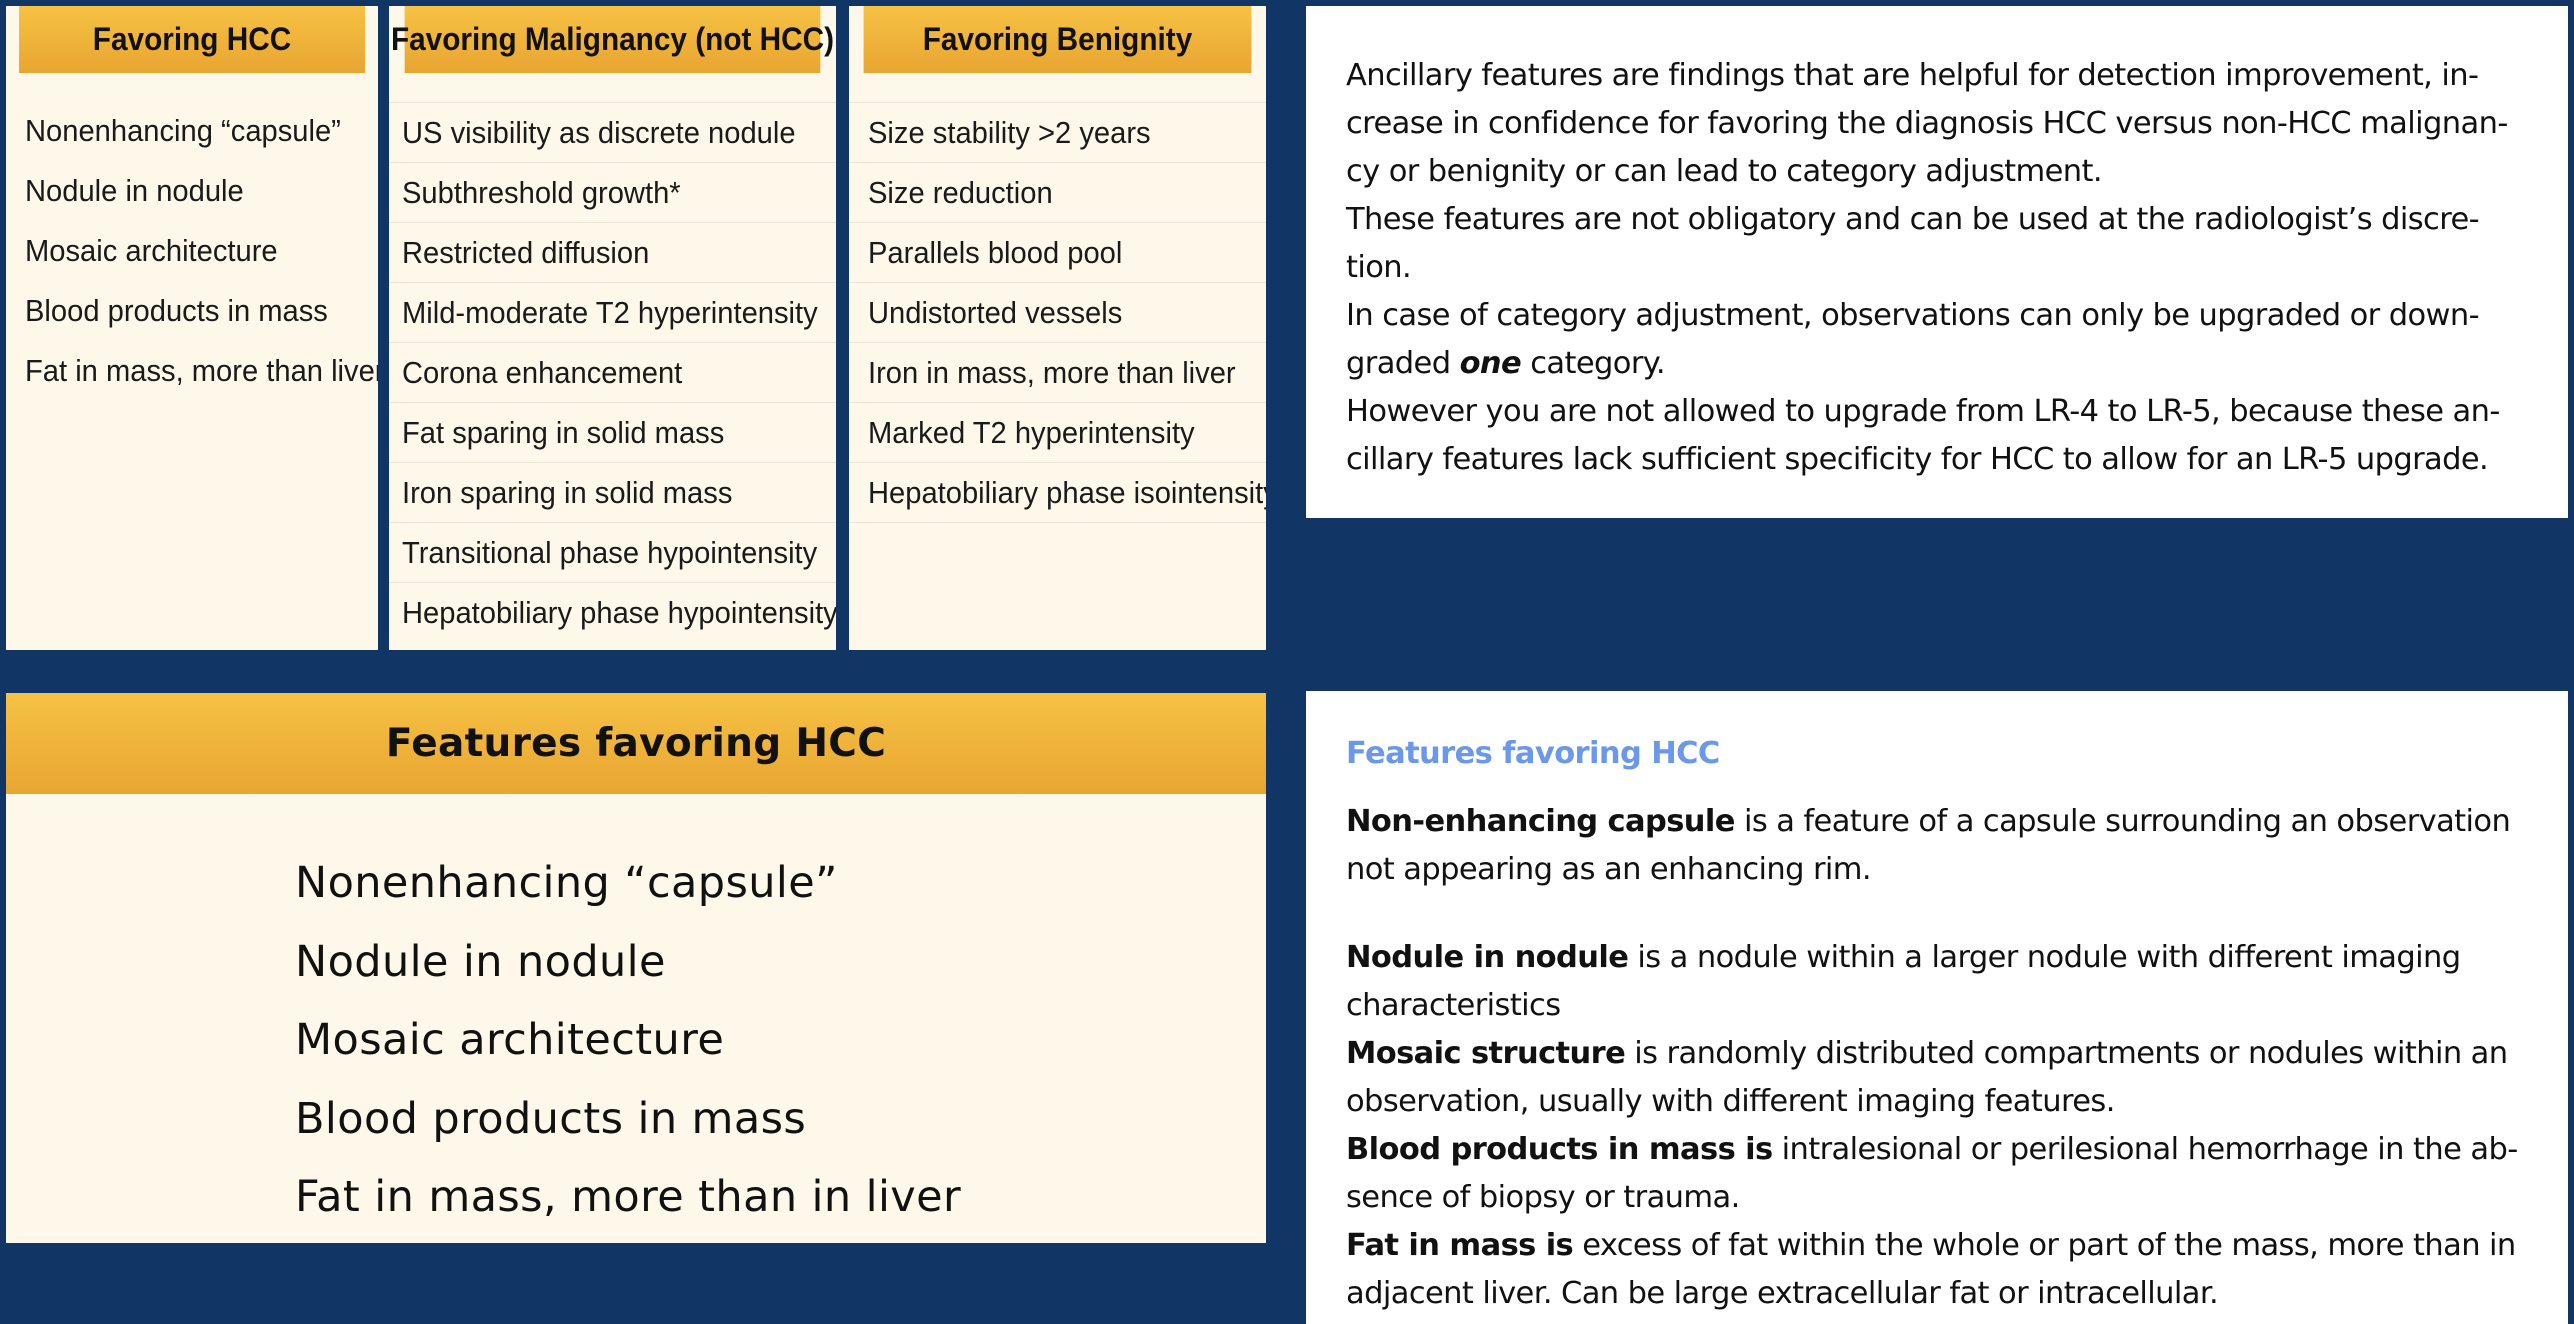 The height and width of the screenshot is (1324, 2574). What do you see at coordinates (612, 193) in the screenshot?
I see `list-item: Subthreshold growth*` at bounding box center [612, 193].